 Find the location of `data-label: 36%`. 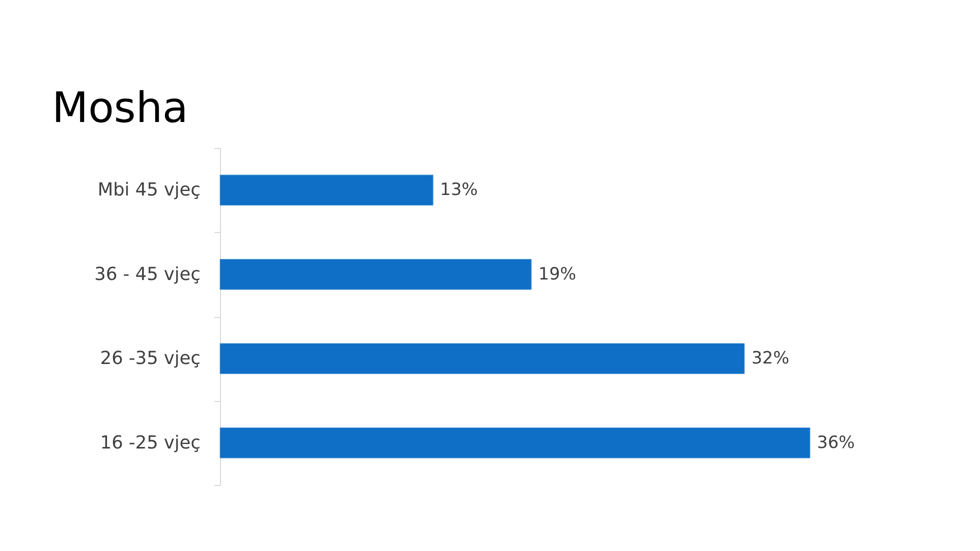

data-label: 36% is located at coordinates (836, 442).